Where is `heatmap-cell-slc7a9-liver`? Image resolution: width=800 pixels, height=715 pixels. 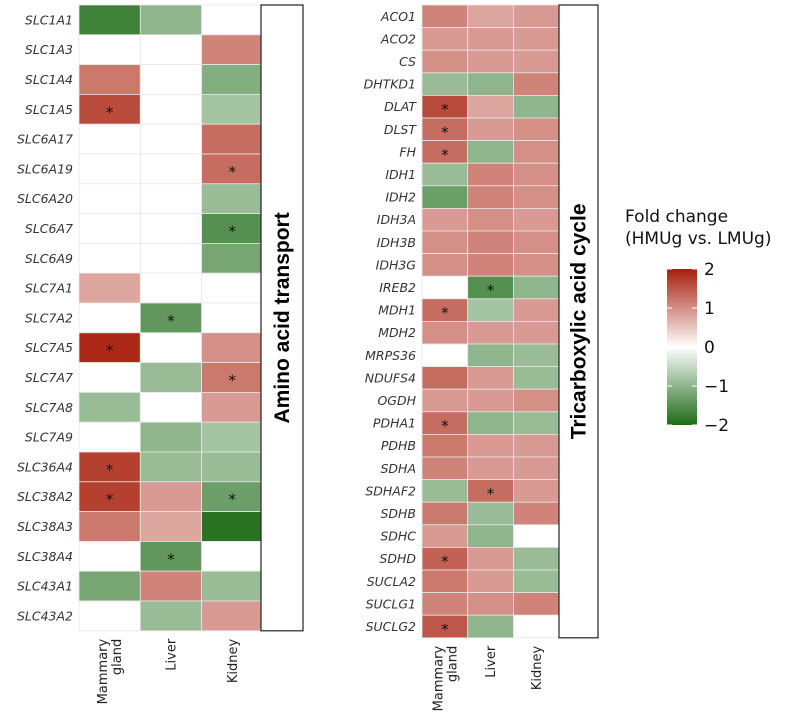
heatmap-cell-slc7a9-liver is located at coordinates (171, 437).